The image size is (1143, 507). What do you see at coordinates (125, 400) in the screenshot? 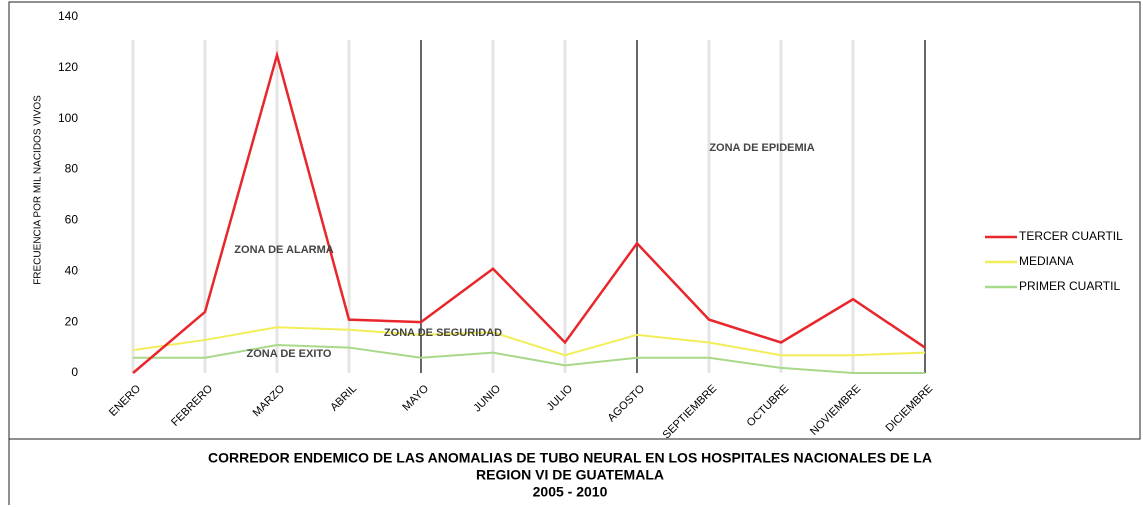
I see `x-tick-label: ENERO` at bounding box center [125, 400].